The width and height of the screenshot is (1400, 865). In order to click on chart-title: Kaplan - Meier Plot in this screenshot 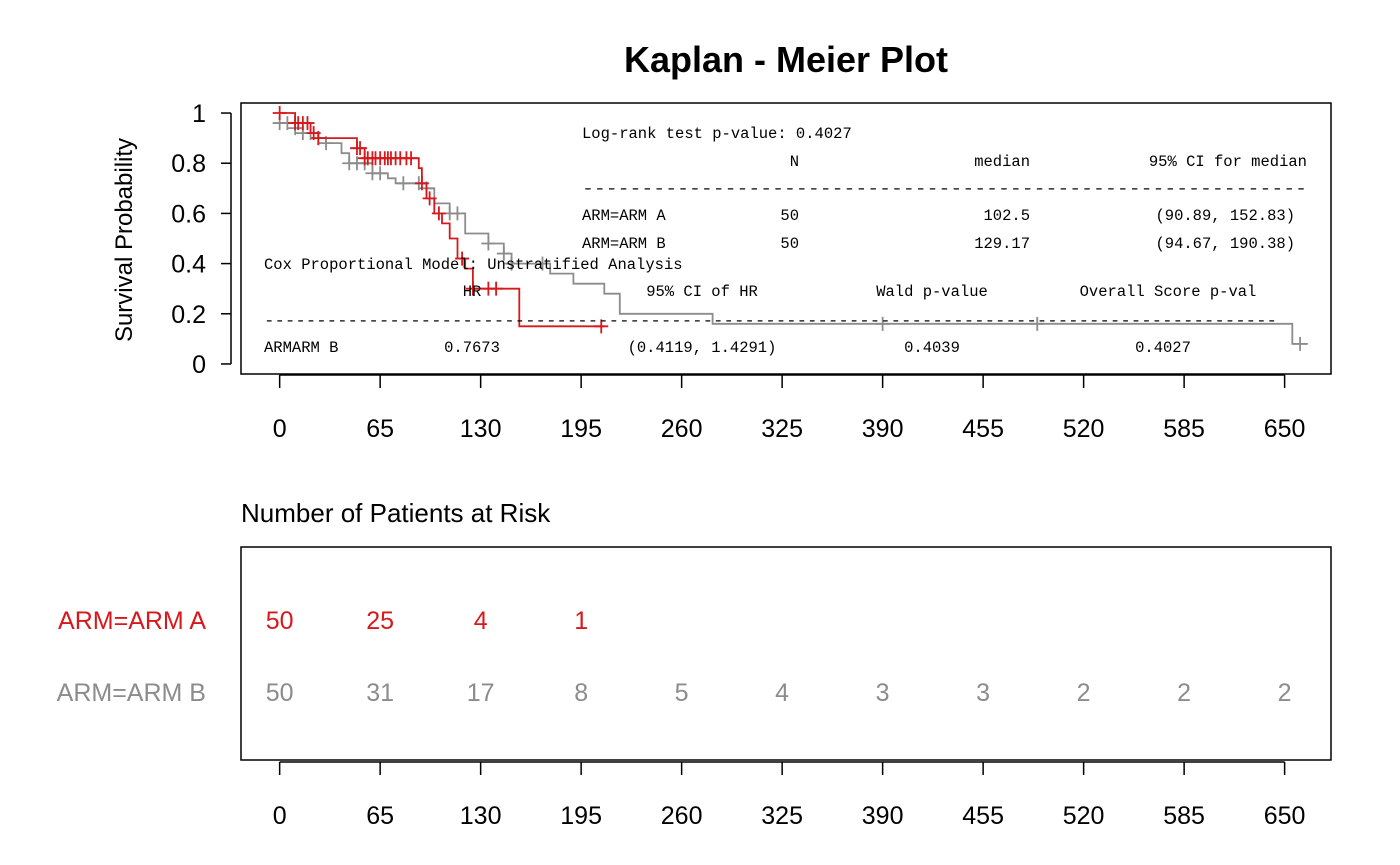, I will do `click(786, 59)`.